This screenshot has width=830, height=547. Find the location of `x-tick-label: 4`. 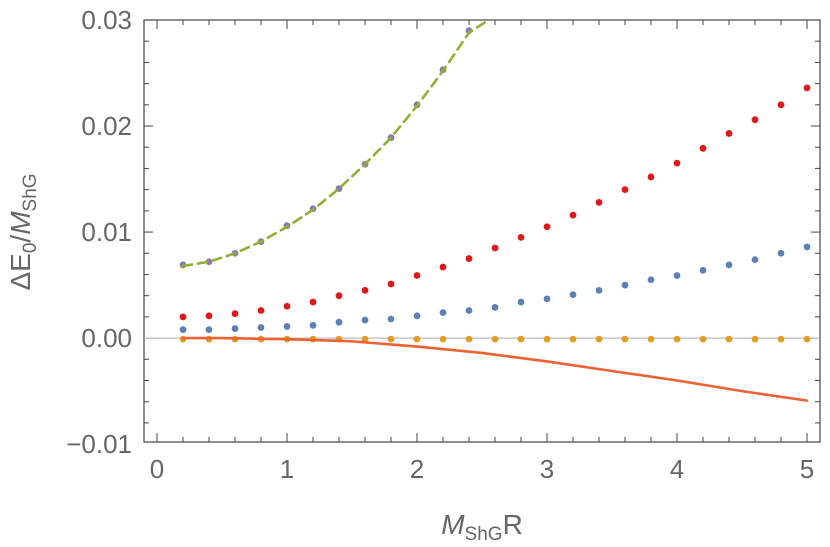

x-tick-label: 4 is located at coordinates (677, 469).